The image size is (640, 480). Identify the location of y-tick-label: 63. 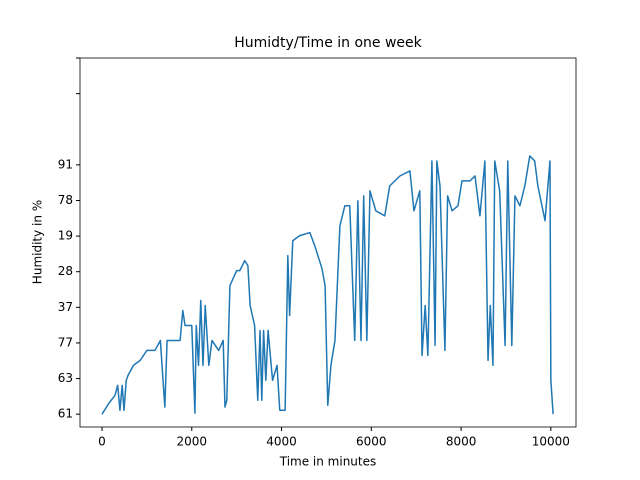
(65, 378).